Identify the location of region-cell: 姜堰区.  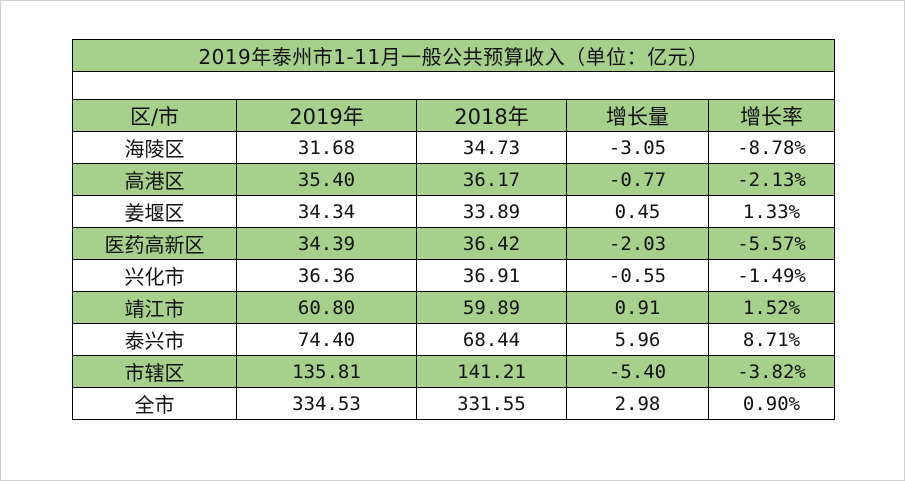
(154, 211).